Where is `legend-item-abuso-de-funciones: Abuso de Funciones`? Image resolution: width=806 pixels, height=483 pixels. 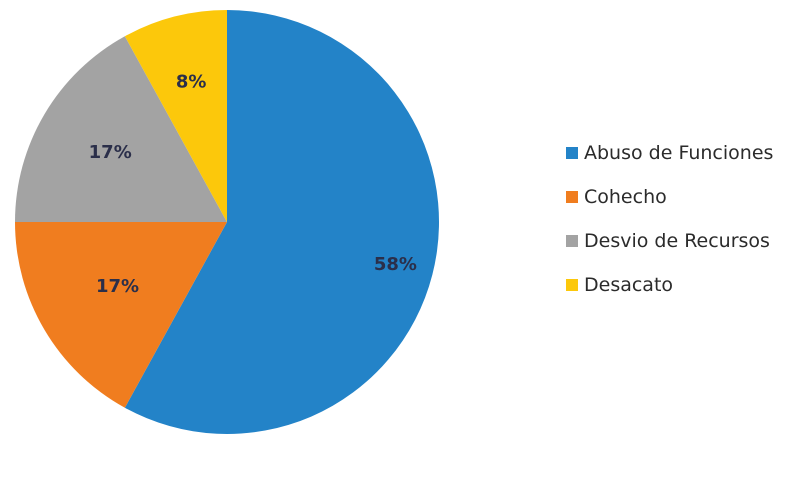
legend-item-abuso-de-funciones: Abuso de Funciones is located at coordinates (669, 153).